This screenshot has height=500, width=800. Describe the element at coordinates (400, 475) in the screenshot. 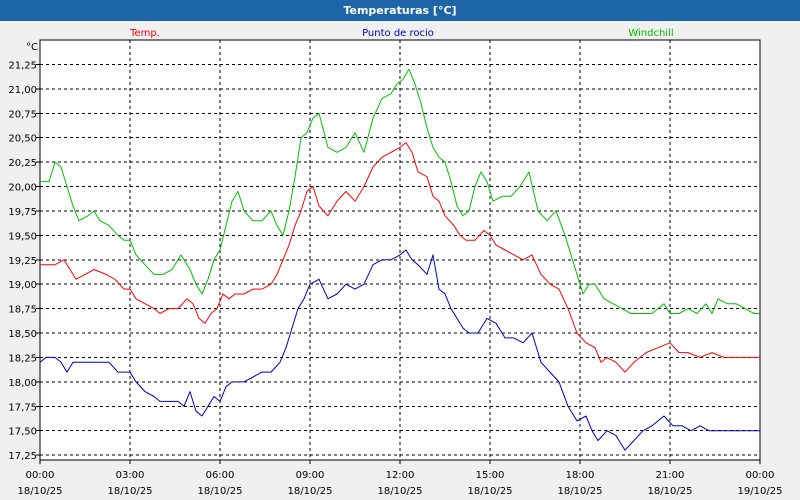

I see `x-tick-label-time: 12:00` at that location.